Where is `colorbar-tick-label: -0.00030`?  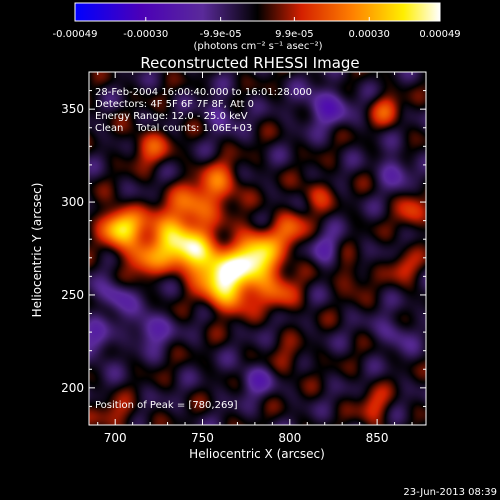
colorbar-tick-label: -0.00030 is located at coordinates (145, 34).